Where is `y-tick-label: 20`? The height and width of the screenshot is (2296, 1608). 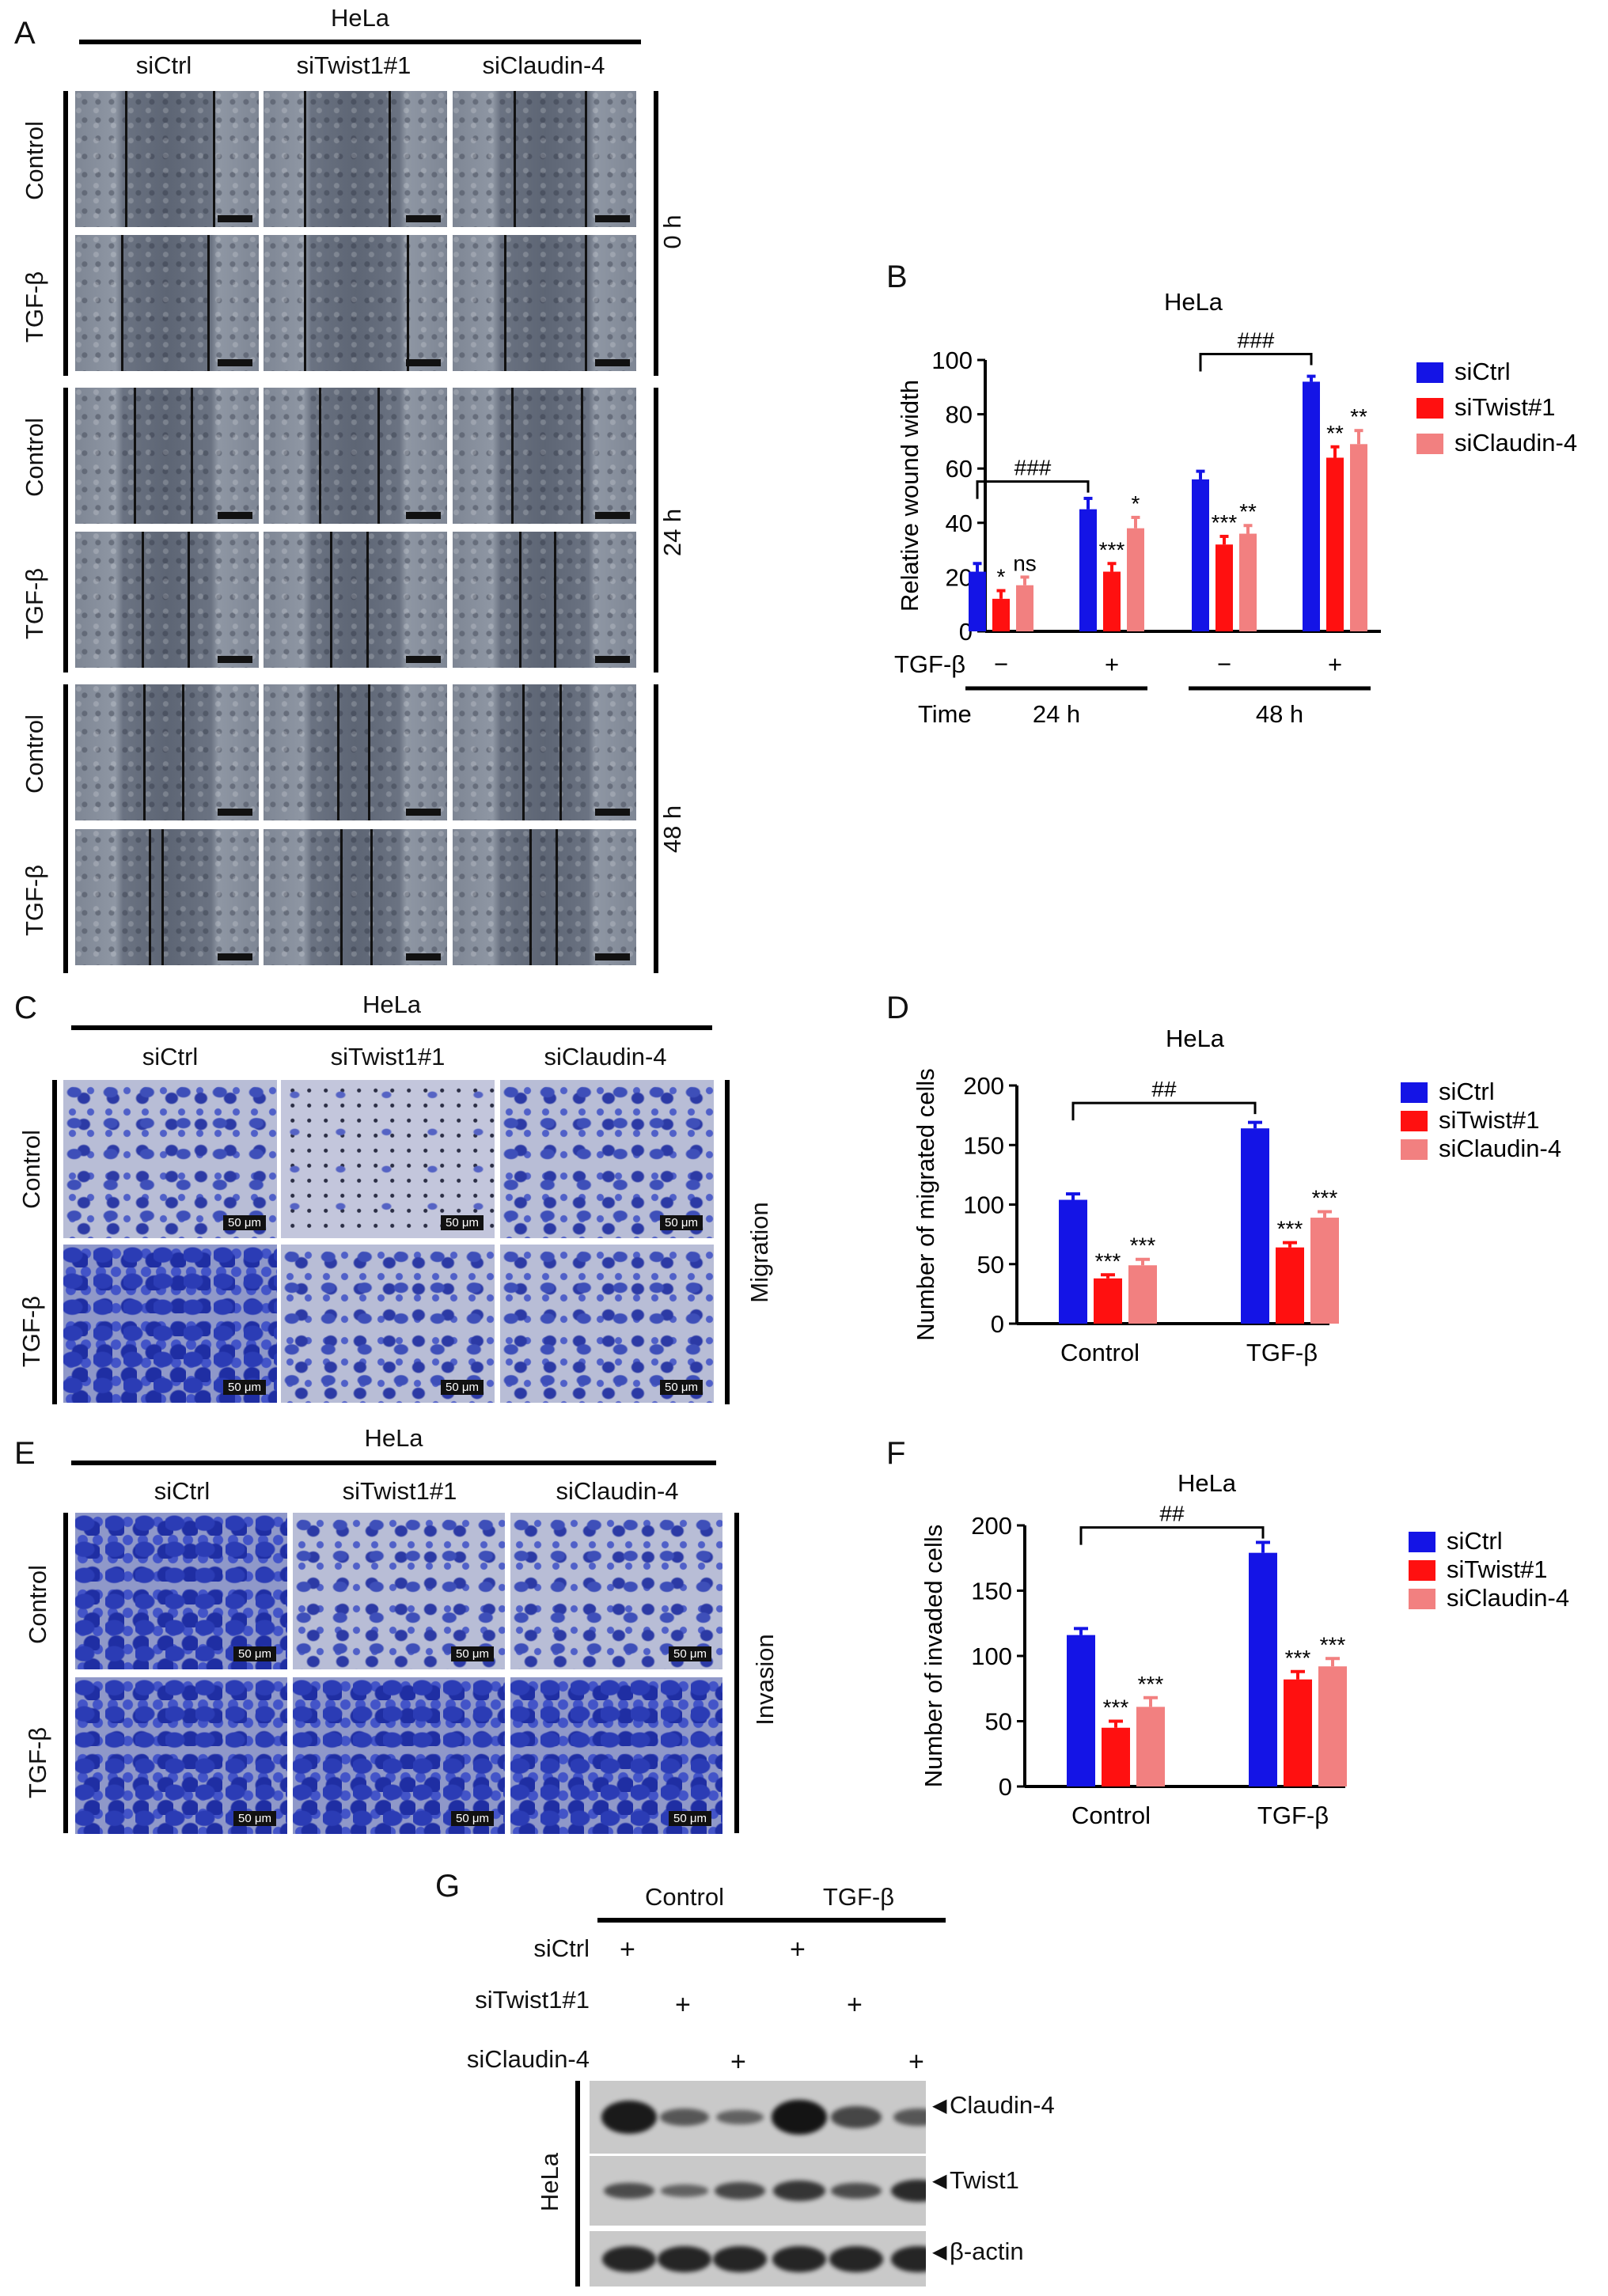 y-tick-label: 20 is located at coordinates (960, 577).